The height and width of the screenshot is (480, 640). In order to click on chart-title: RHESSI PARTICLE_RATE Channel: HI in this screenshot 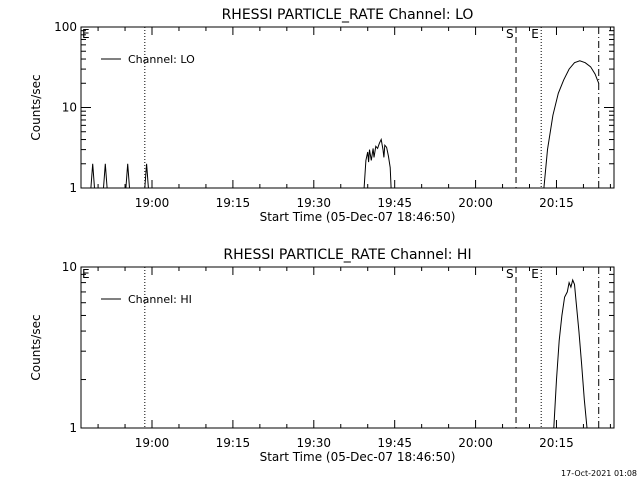, I will do `click(347, 255)`.